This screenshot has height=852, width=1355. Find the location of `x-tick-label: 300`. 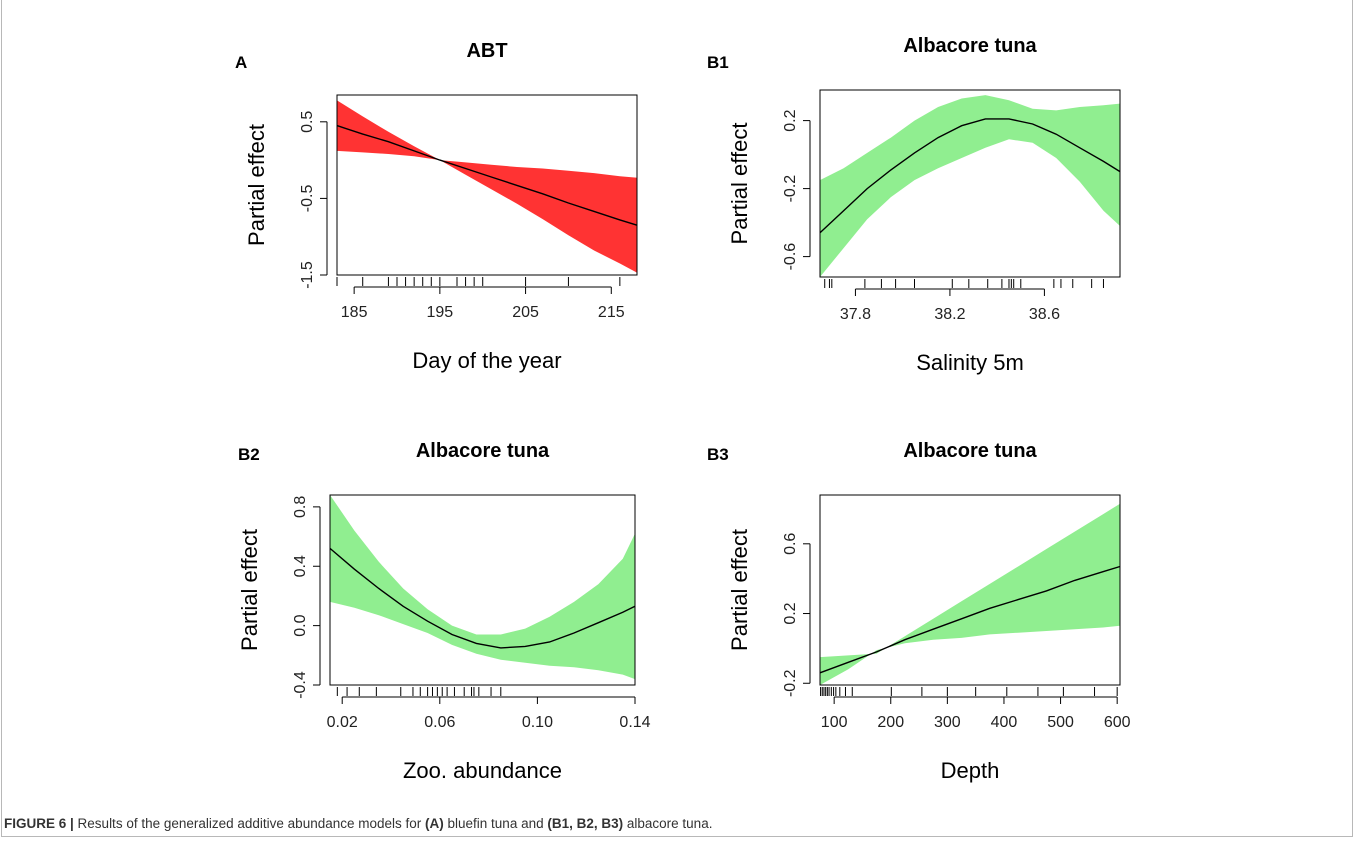

x-tick-label: 300 is located at coordinates (947, 722).